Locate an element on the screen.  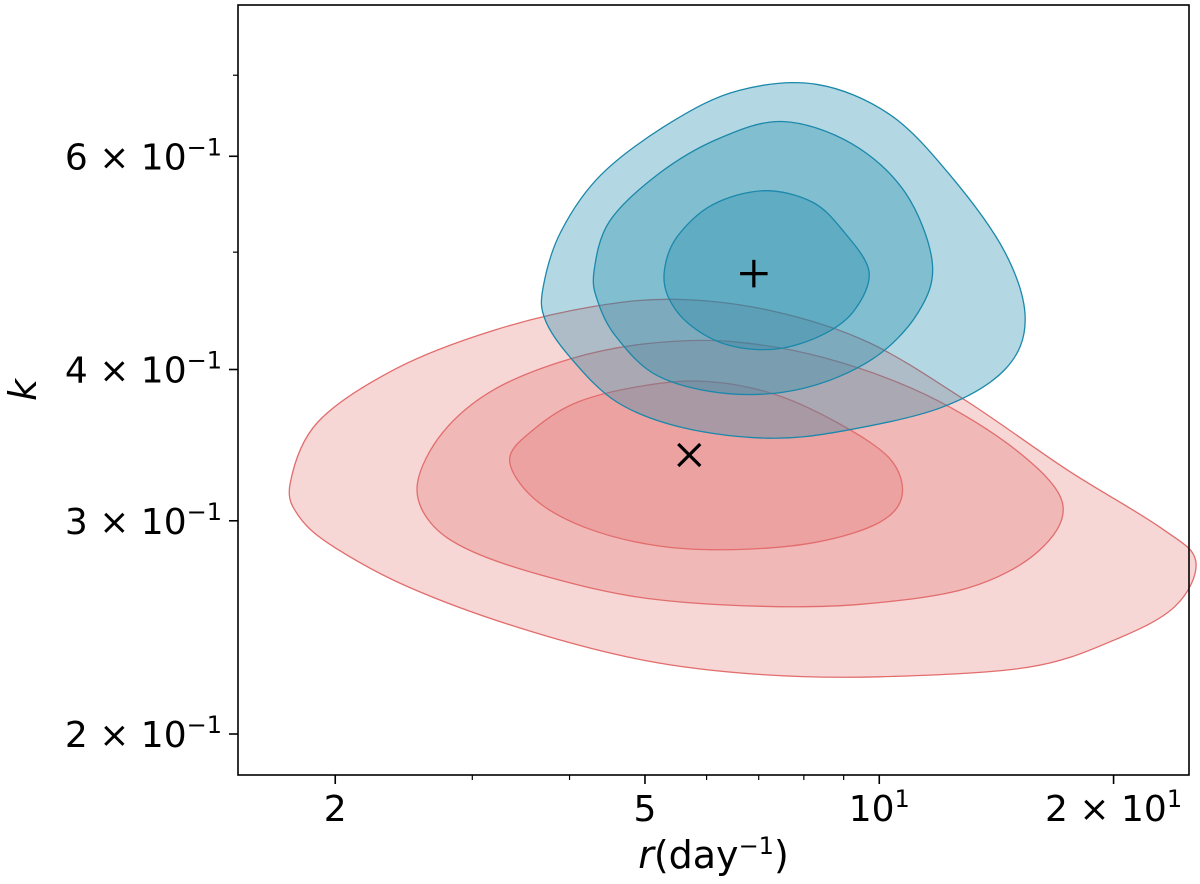
y-tick-label: 2 × 10⁻¹ is located at coordinates (143, 733).